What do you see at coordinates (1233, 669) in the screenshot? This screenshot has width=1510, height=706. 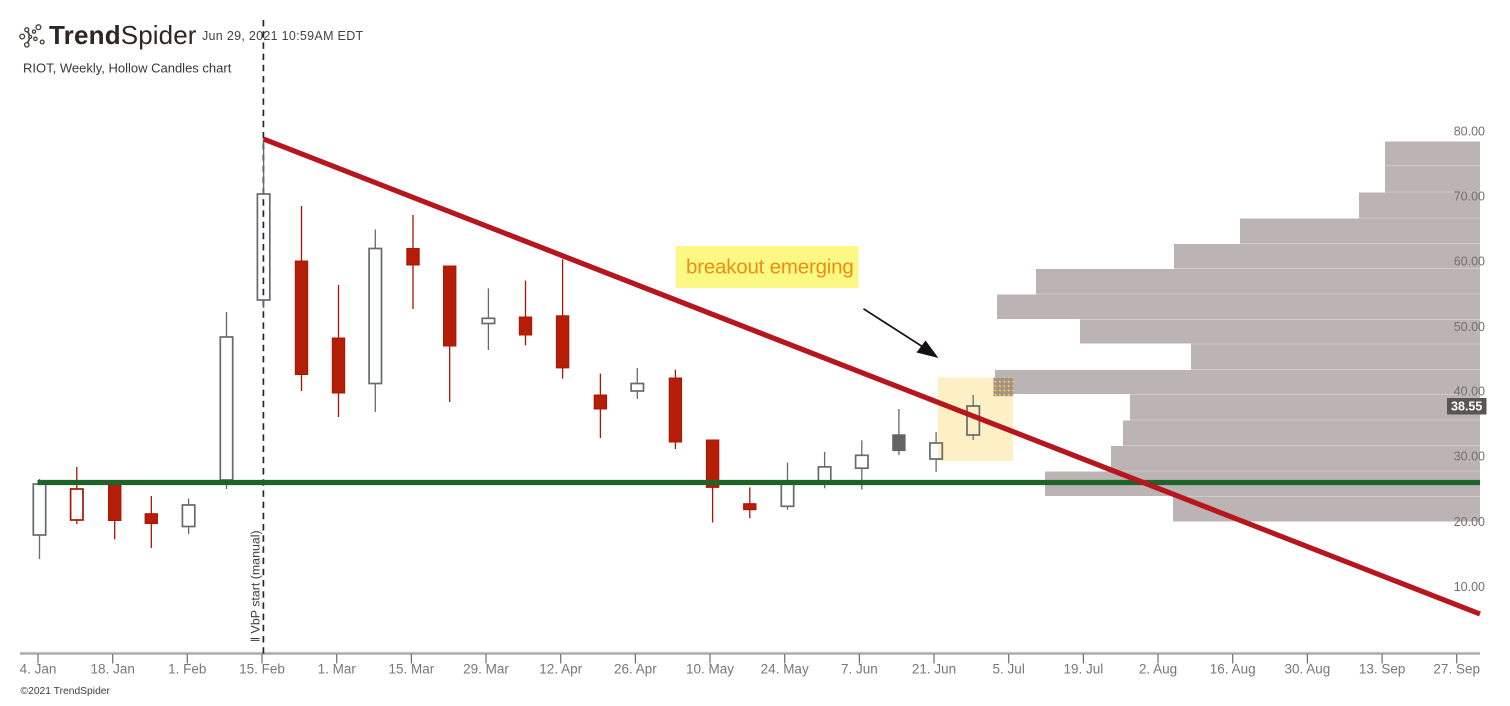 I see `svg-text: 16. Aug` at bounding box center [1233, 669].